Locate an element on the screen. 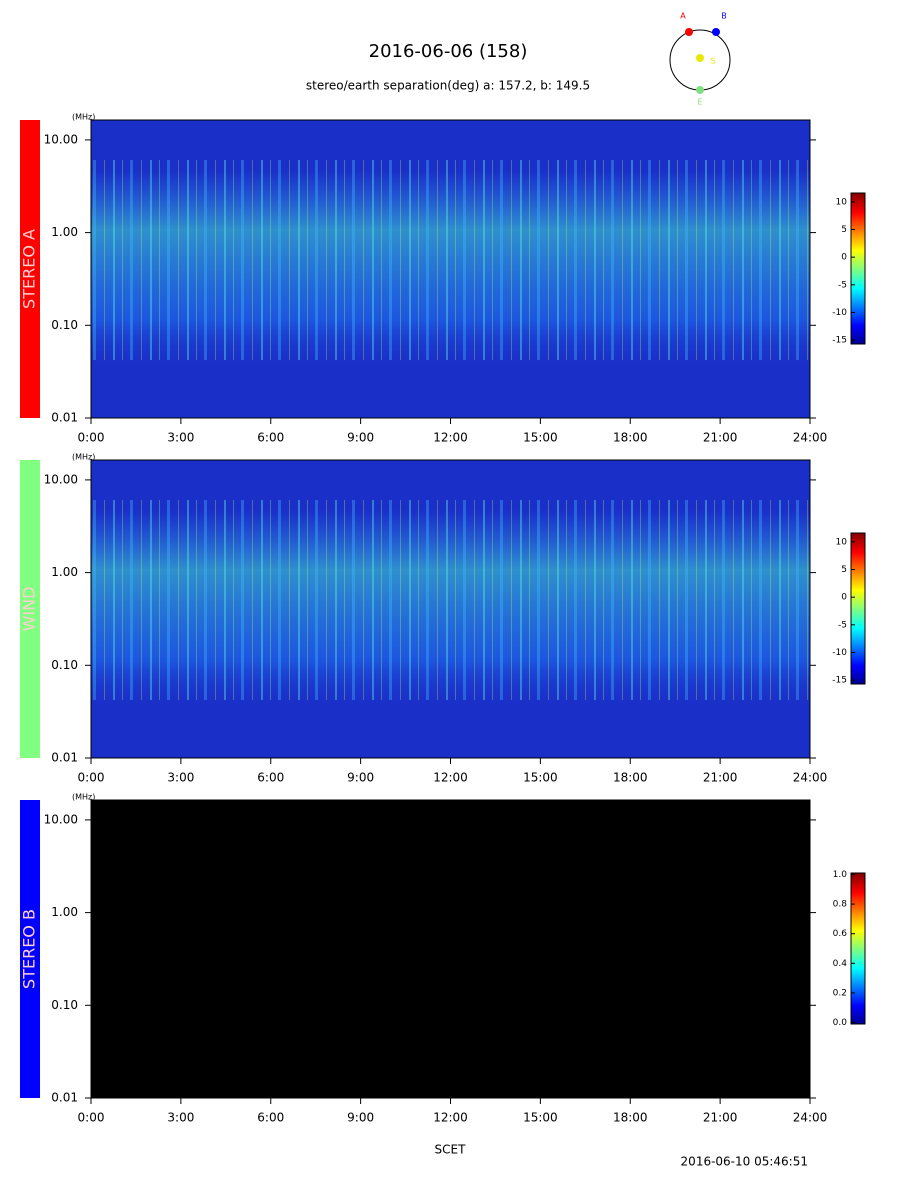 The width and height of the screenshot is (900, 1200). colorbar-tick-label: 0.6 is located at coordinates (840, 934).